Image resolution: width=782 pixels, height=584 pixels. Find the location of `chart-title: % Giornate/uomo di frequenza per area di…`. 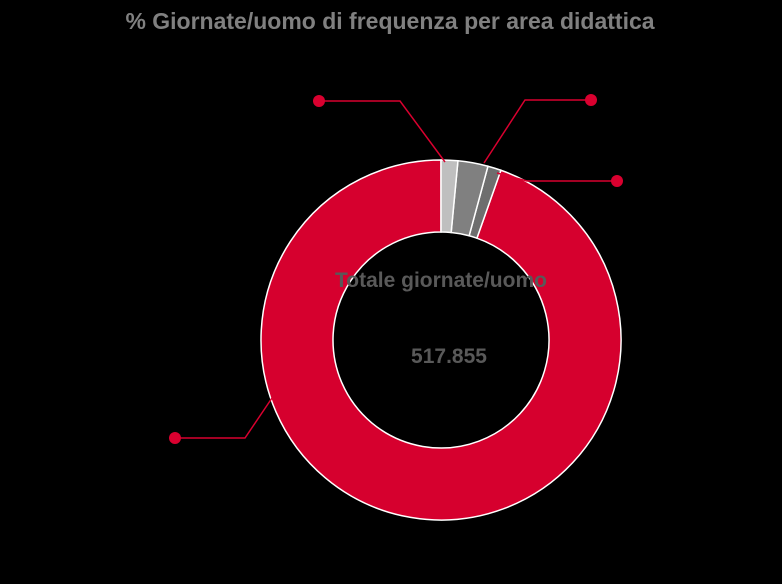

chart-title: % Giornate/uomo di frequenza per area di… is located at coordinates (390, 21).